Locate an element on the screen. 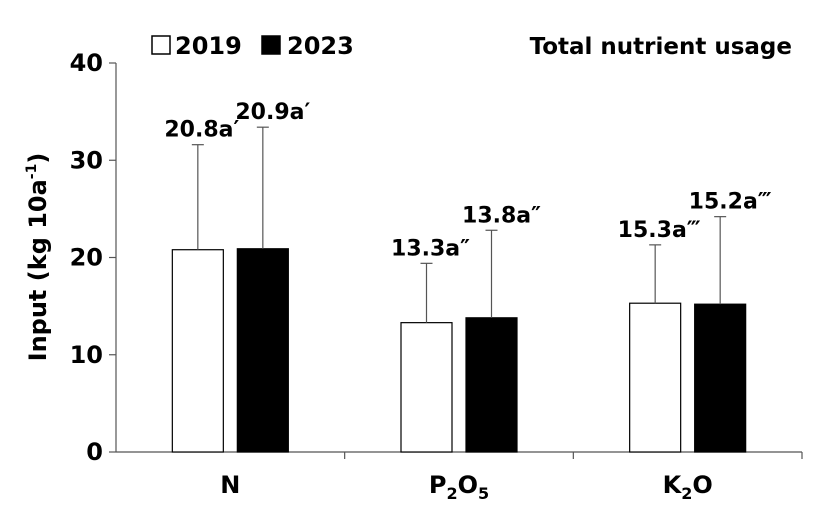 This screenshot has height=510, width=825. y-axis-label-sup: -1 is located at coordinates (32, 172).